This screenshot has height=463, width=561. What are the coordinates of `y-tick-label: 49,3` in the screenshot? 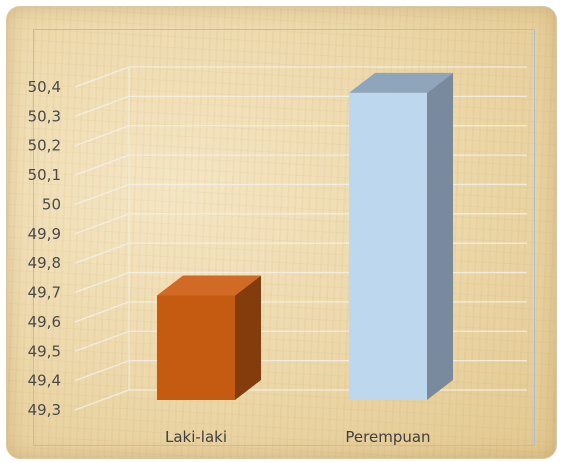 It's located at (44, 410).